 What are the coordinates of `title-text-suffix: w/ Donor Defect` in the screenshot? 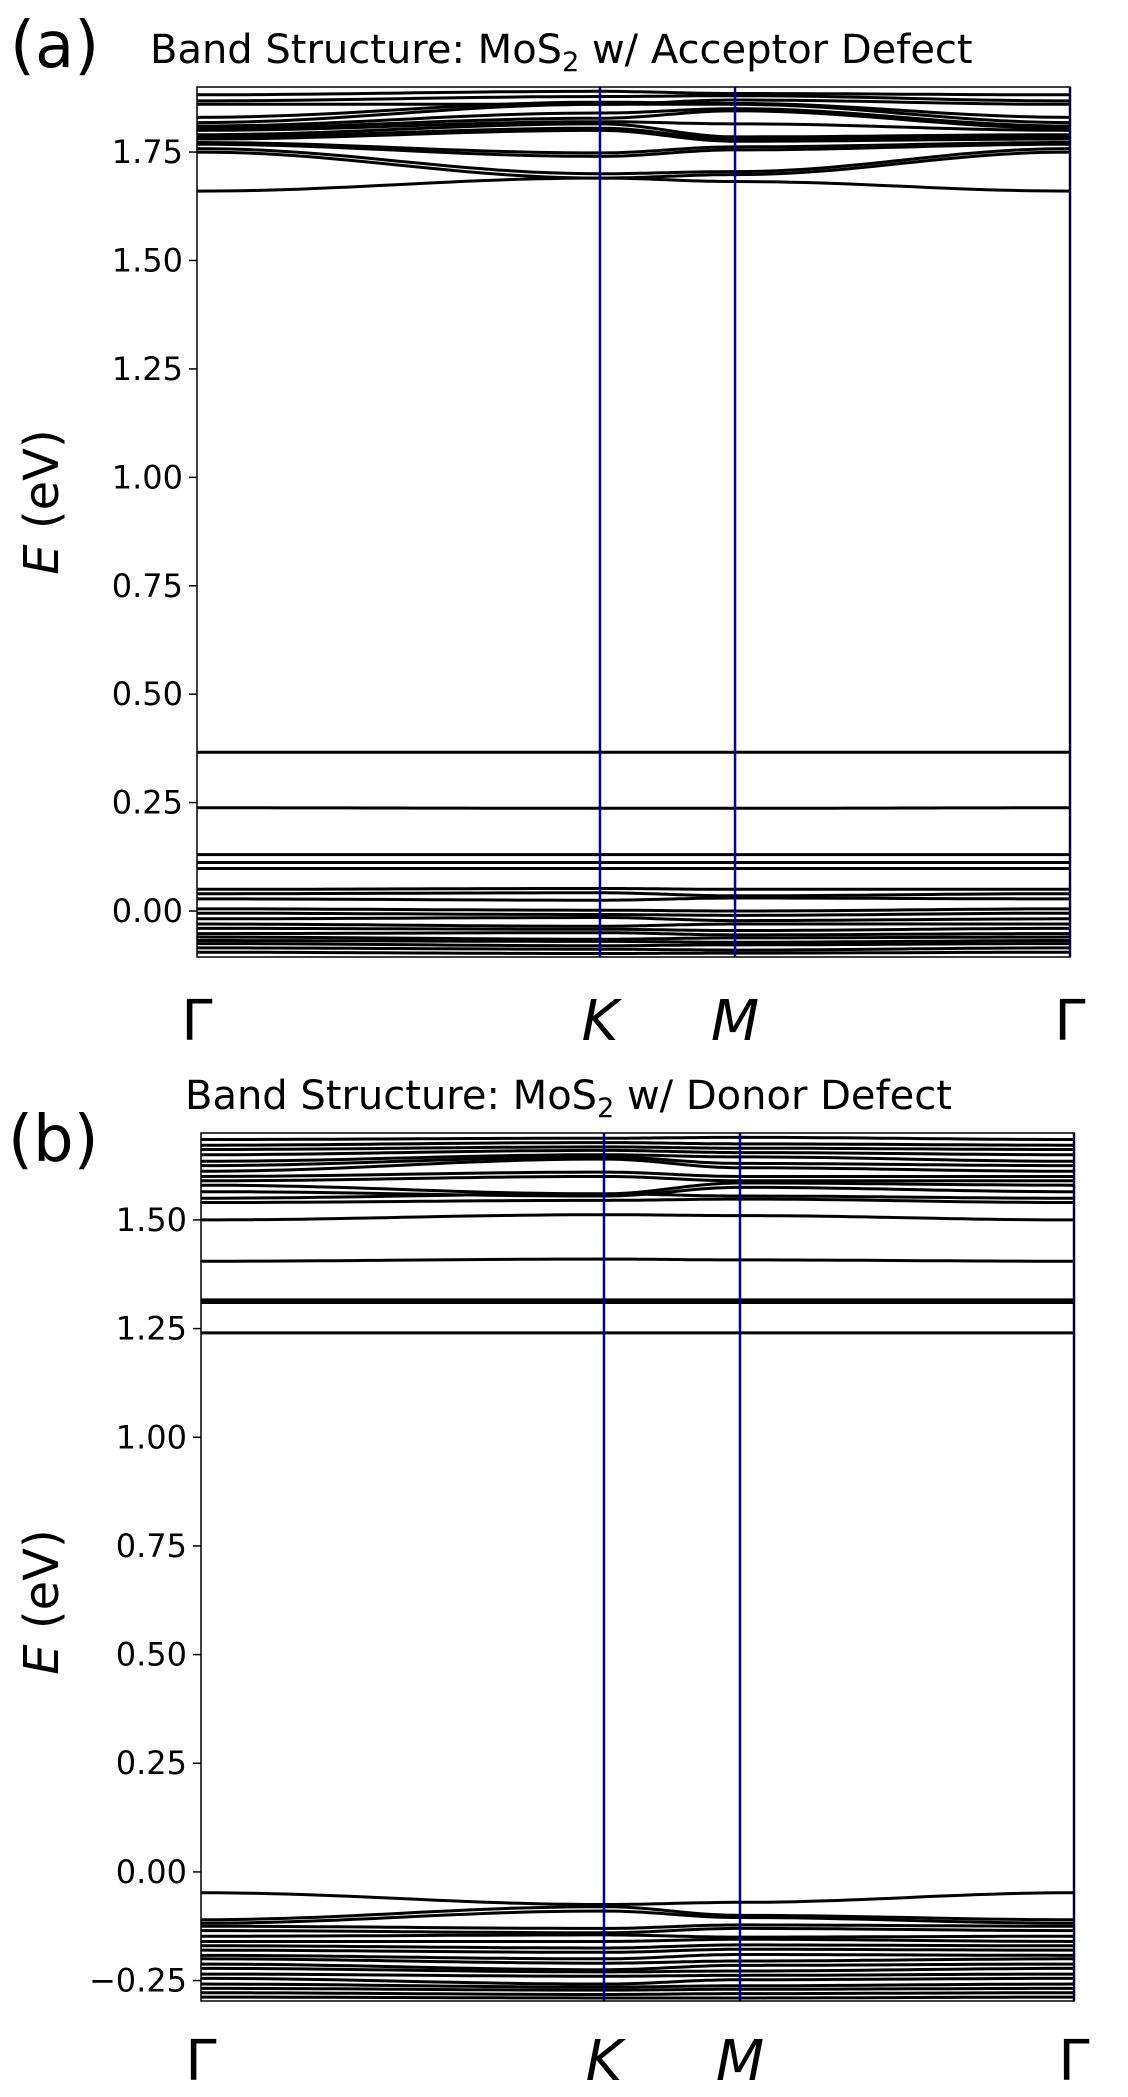 It's located at (783, 1096).